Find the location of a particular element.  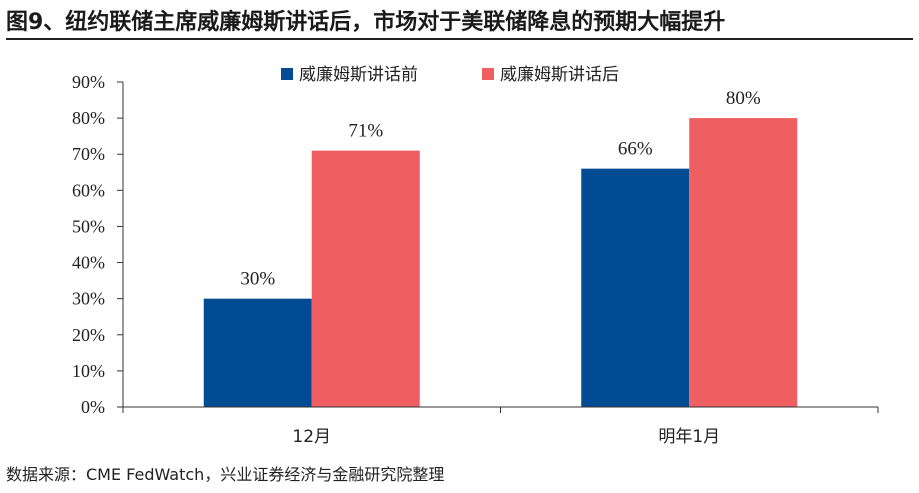

data-label: 66% is located at coordinates (635, 149).